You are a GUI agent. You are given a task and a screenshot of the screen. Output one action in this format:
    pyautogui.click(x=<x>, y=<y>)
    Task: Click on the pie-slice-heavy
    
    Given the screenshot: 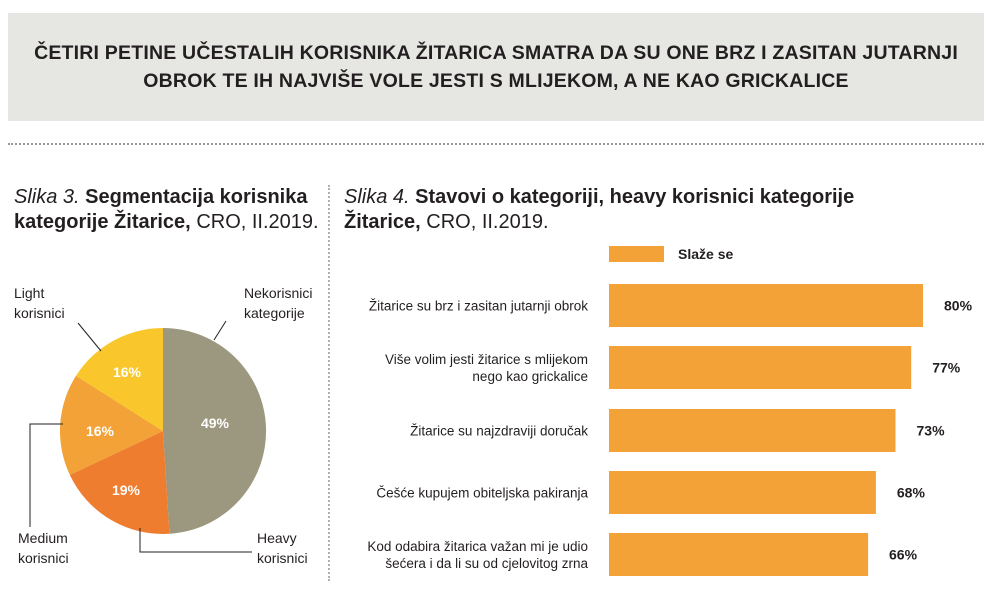 What is the action you would take?
    pyautogui.click(x=119, y=483)
    